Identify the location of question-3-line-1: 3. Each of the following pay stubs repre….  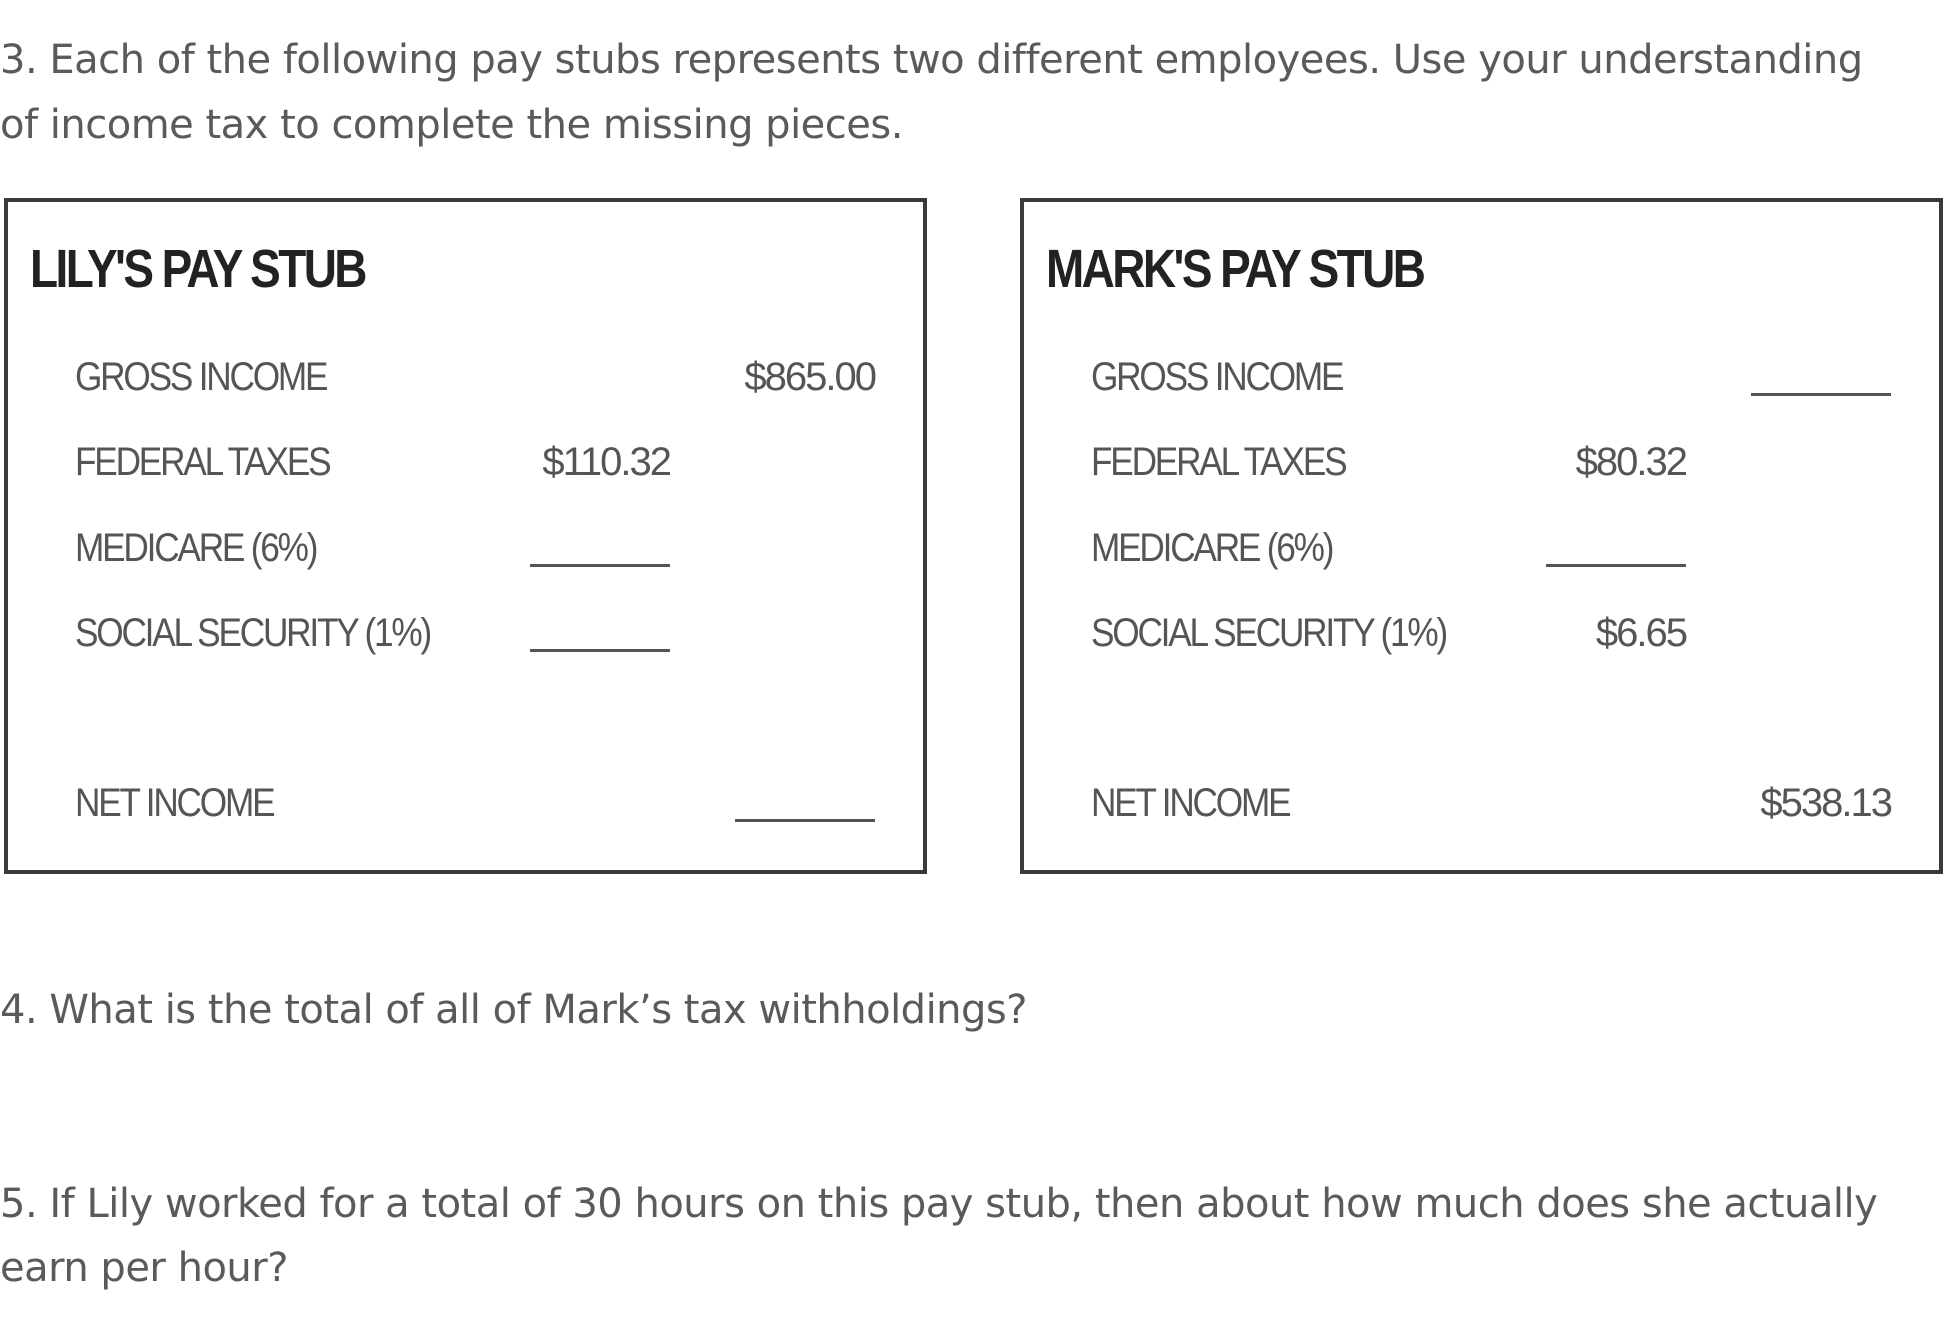
(931, 60).